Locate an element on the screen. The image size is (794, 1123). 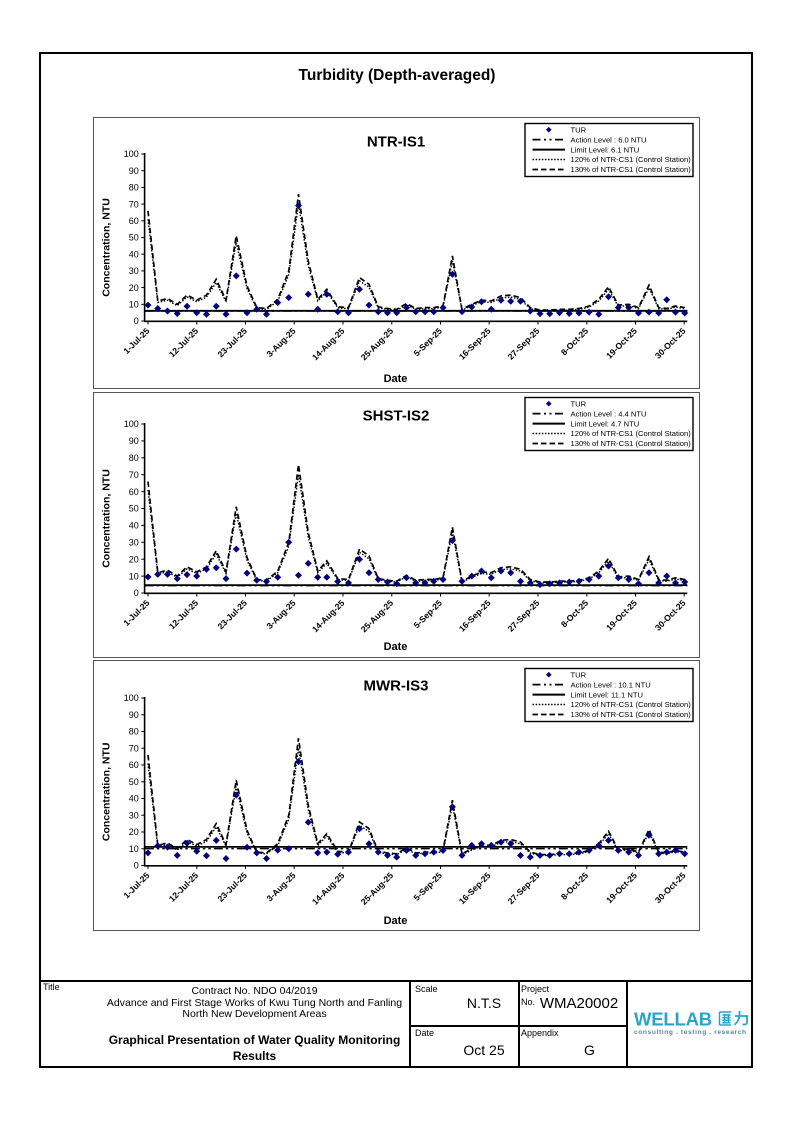
svg-text: Limit Level: 11.1 NTU is located at coordinates (607, 694).